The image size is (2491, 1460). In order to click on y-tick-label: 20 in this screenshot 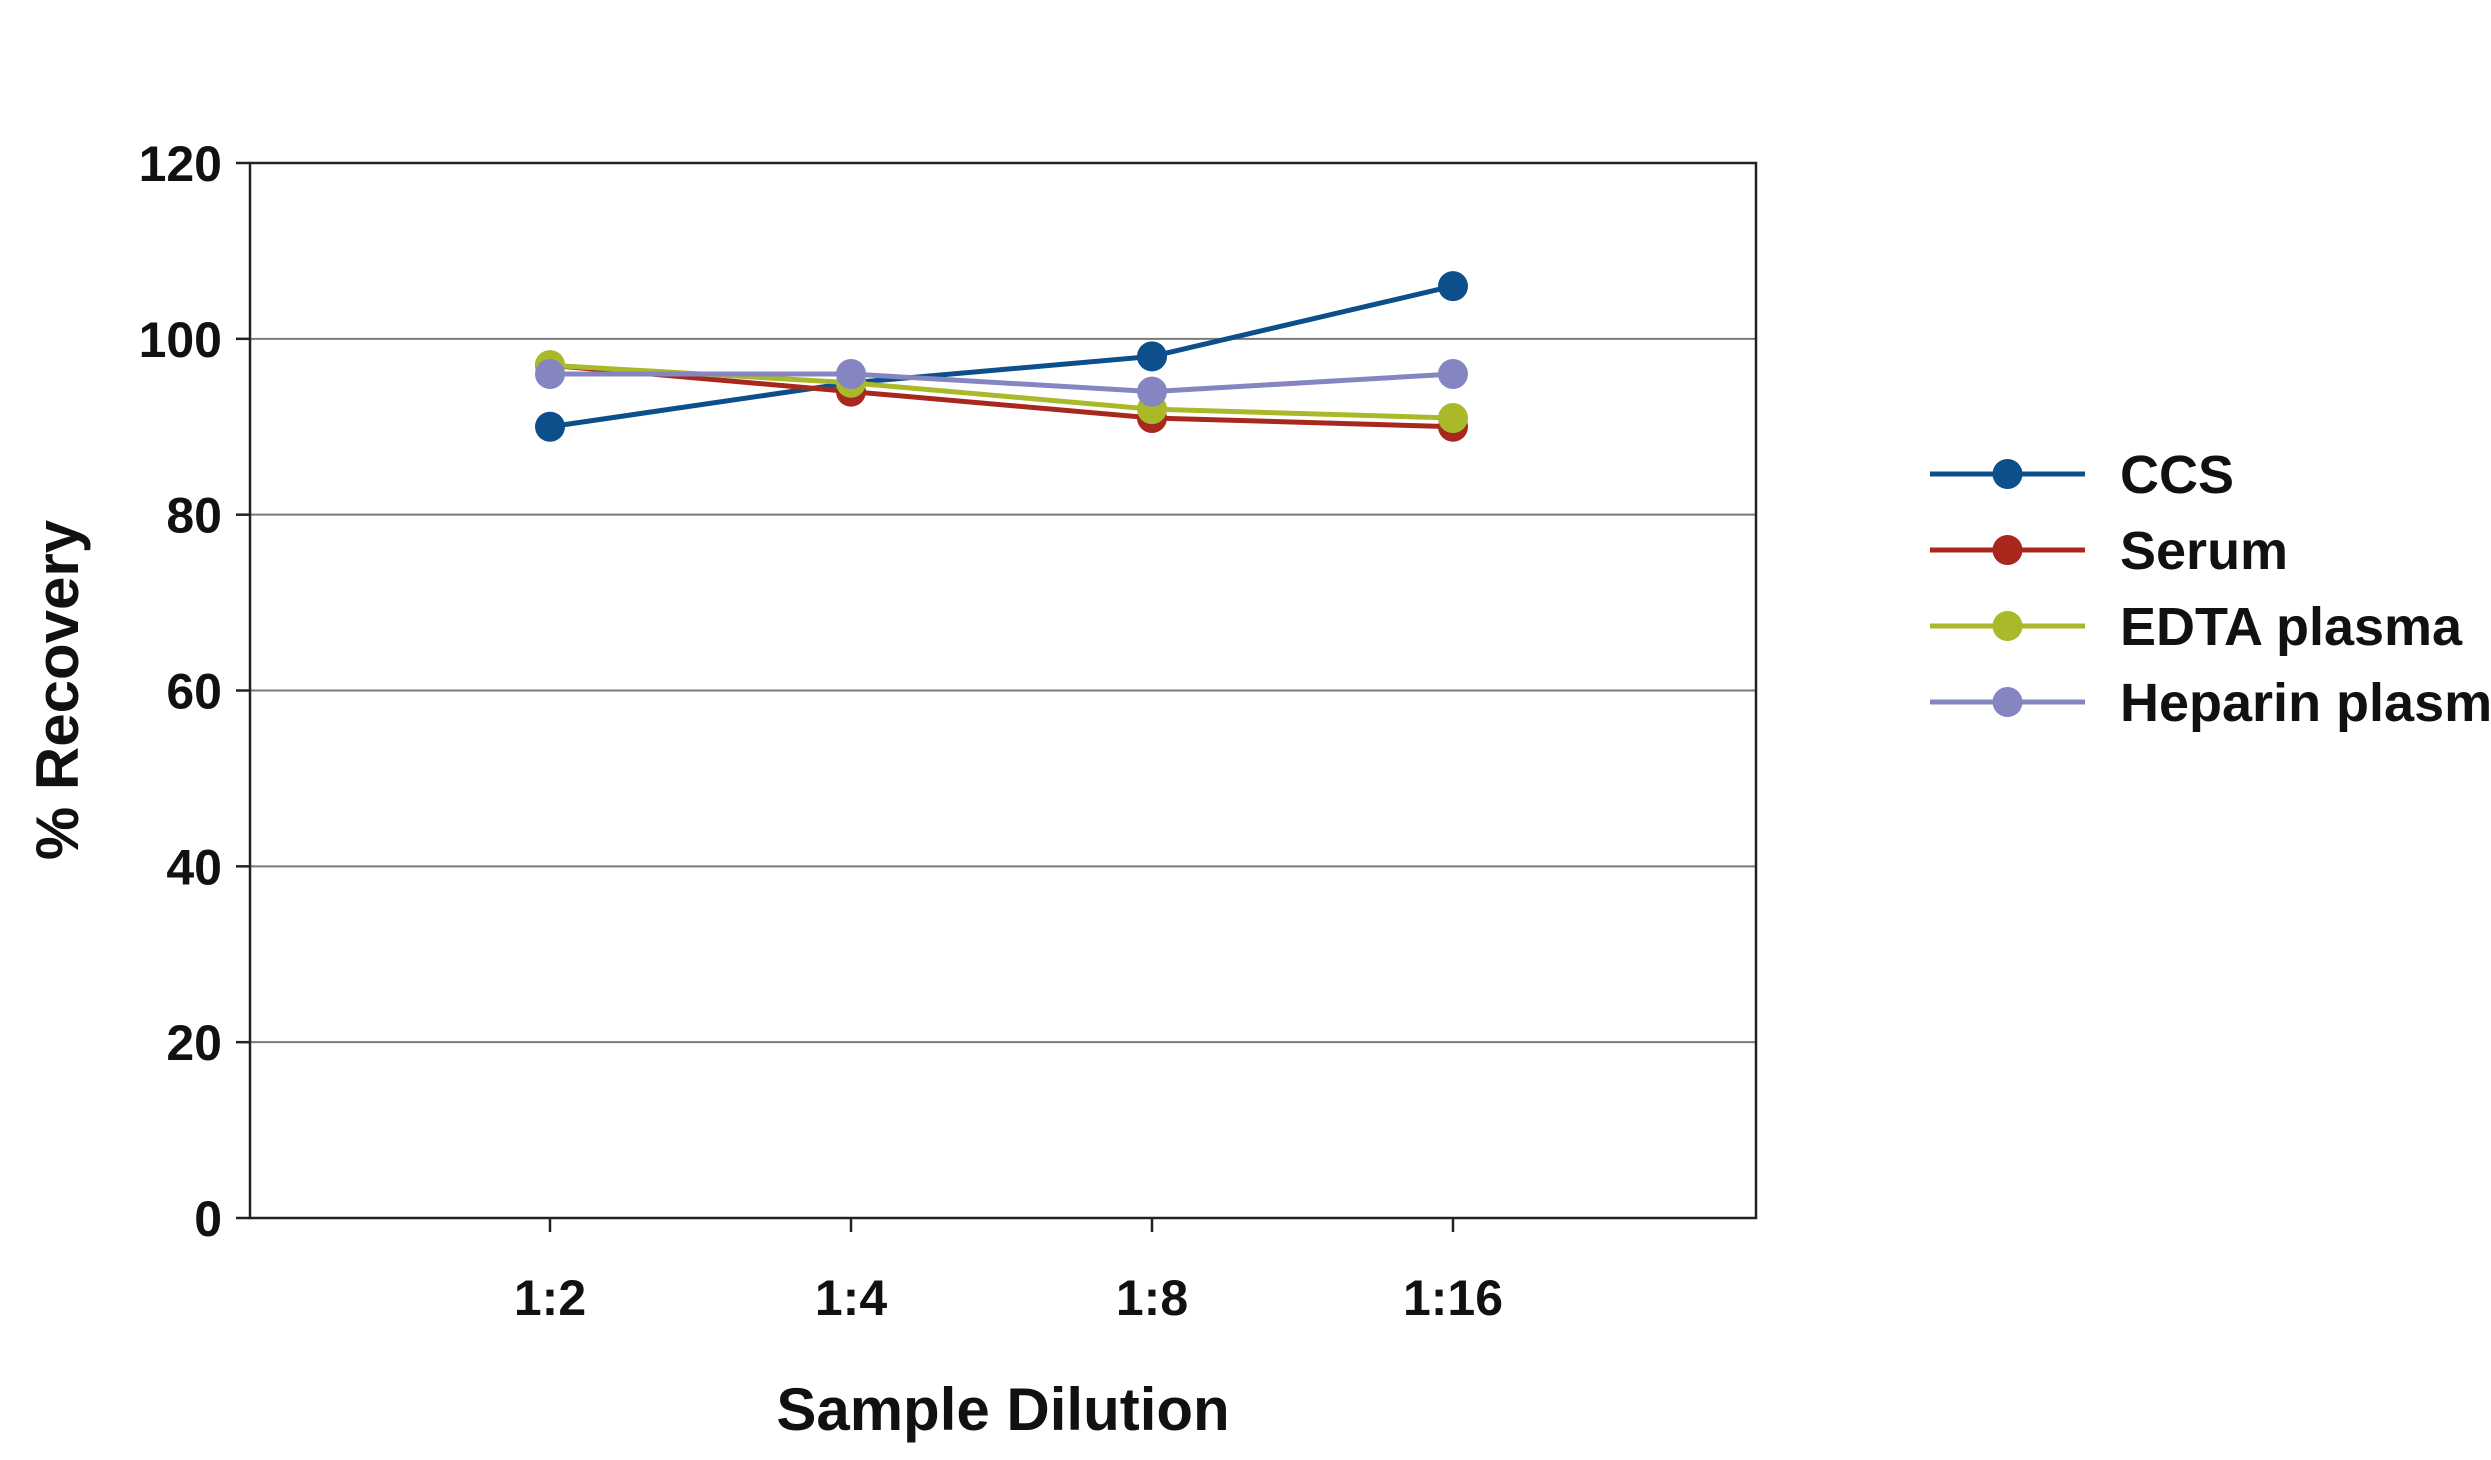, I will do `click(194, 1043)`.